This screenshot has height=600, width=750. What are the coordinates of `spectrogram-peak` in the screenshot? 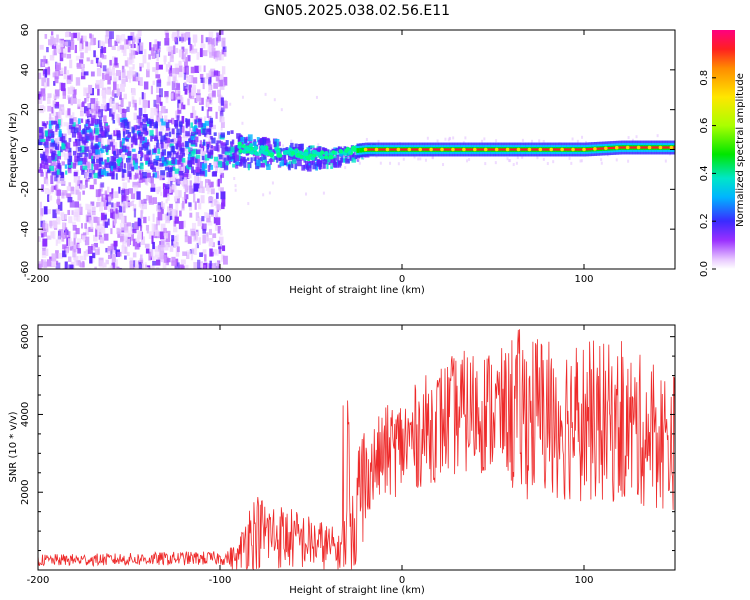 It's located at (322, 152).